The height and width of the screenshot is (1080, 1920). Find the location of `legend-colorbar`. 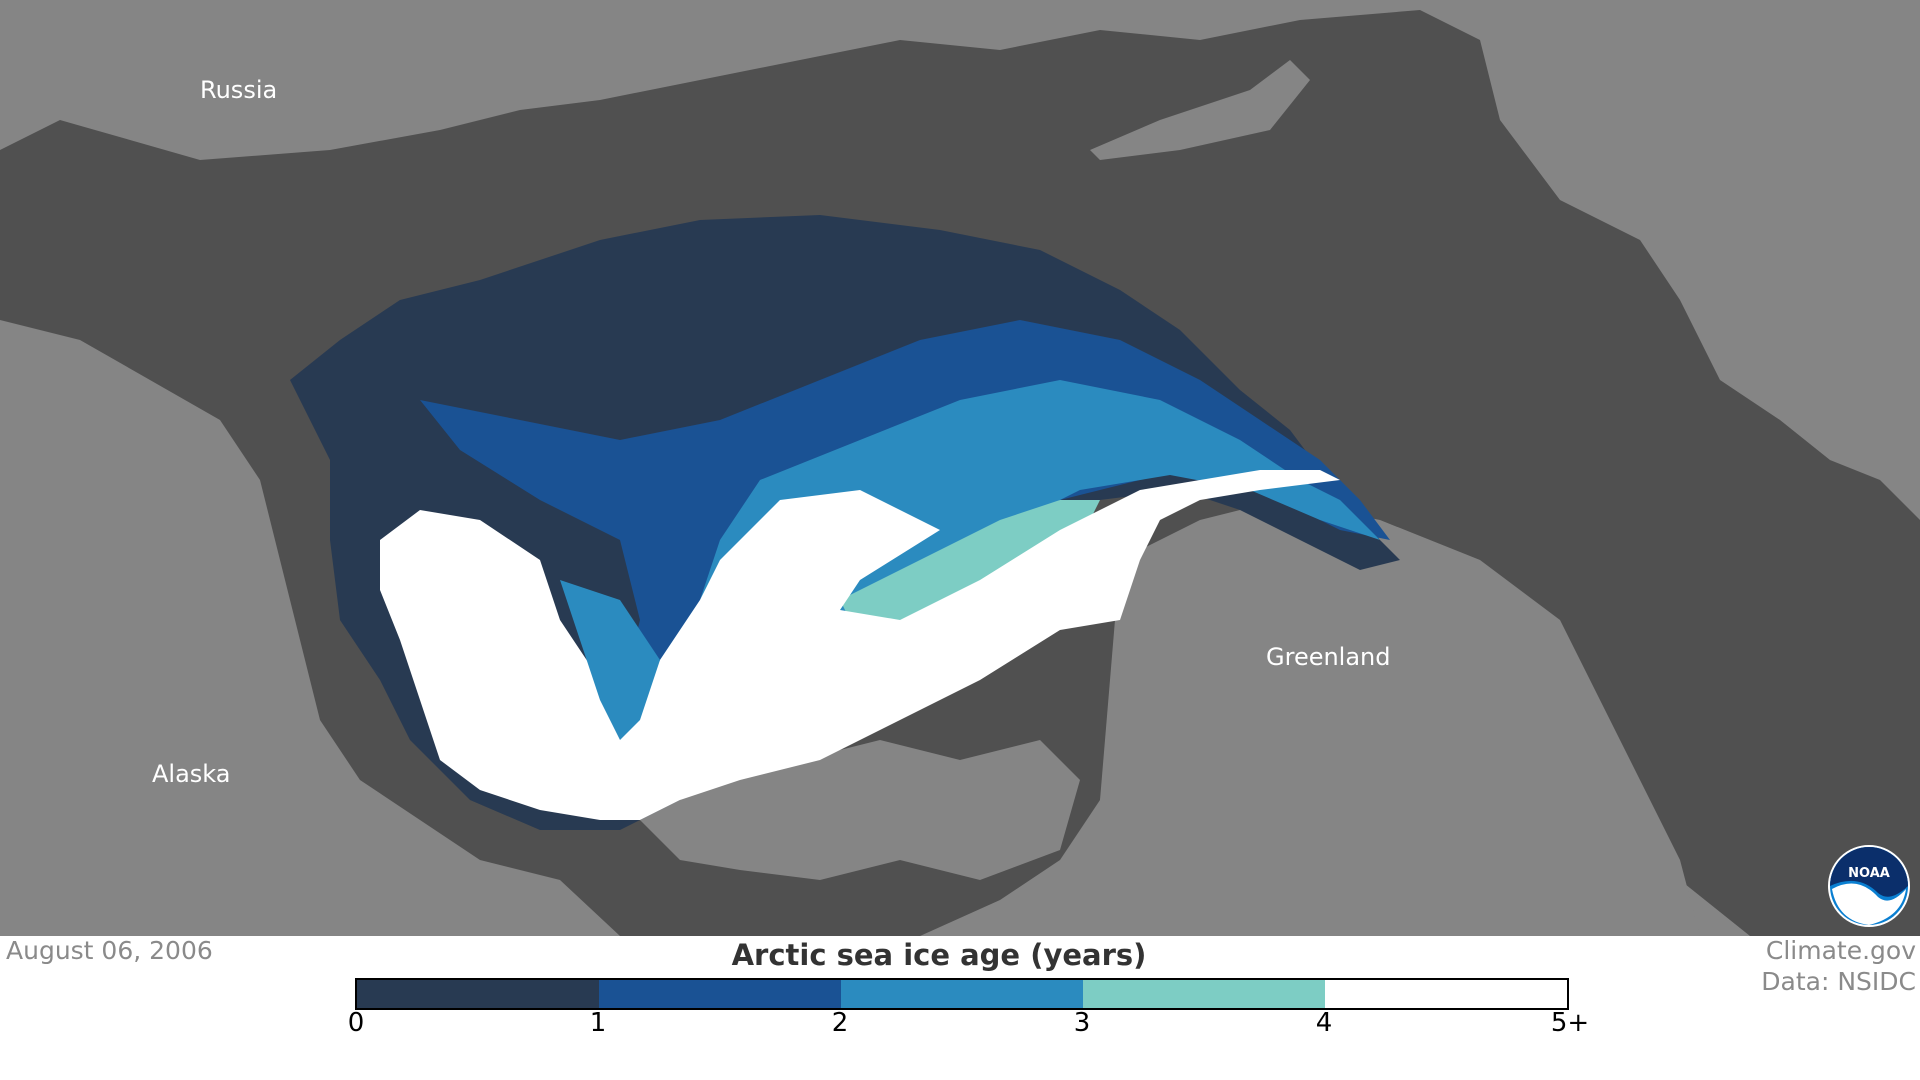

legend-colorbar is located at coordinates (962, 994).